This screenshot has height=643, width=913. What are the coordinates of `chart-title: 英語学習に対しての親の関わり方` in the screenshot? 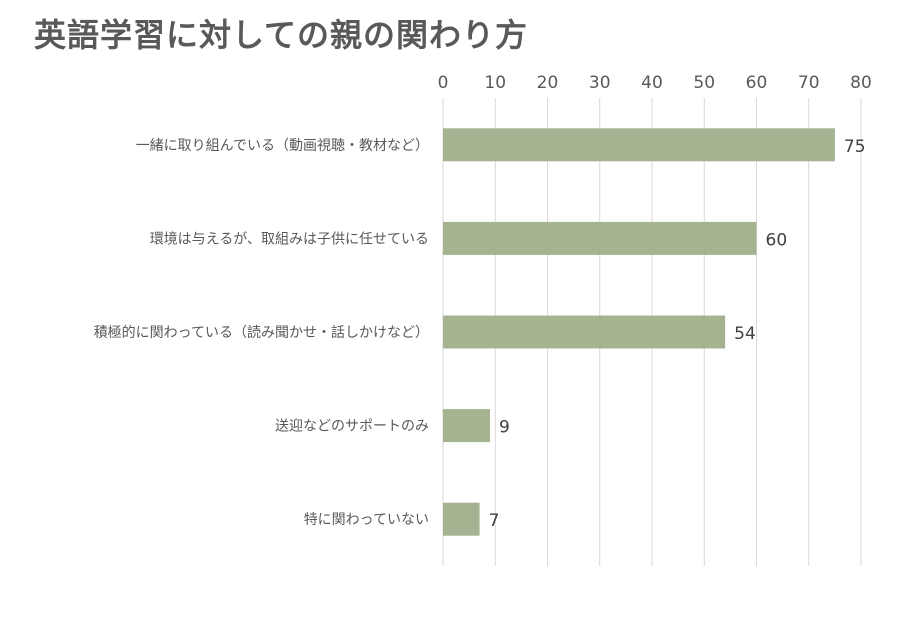 It's located at (281, 35).